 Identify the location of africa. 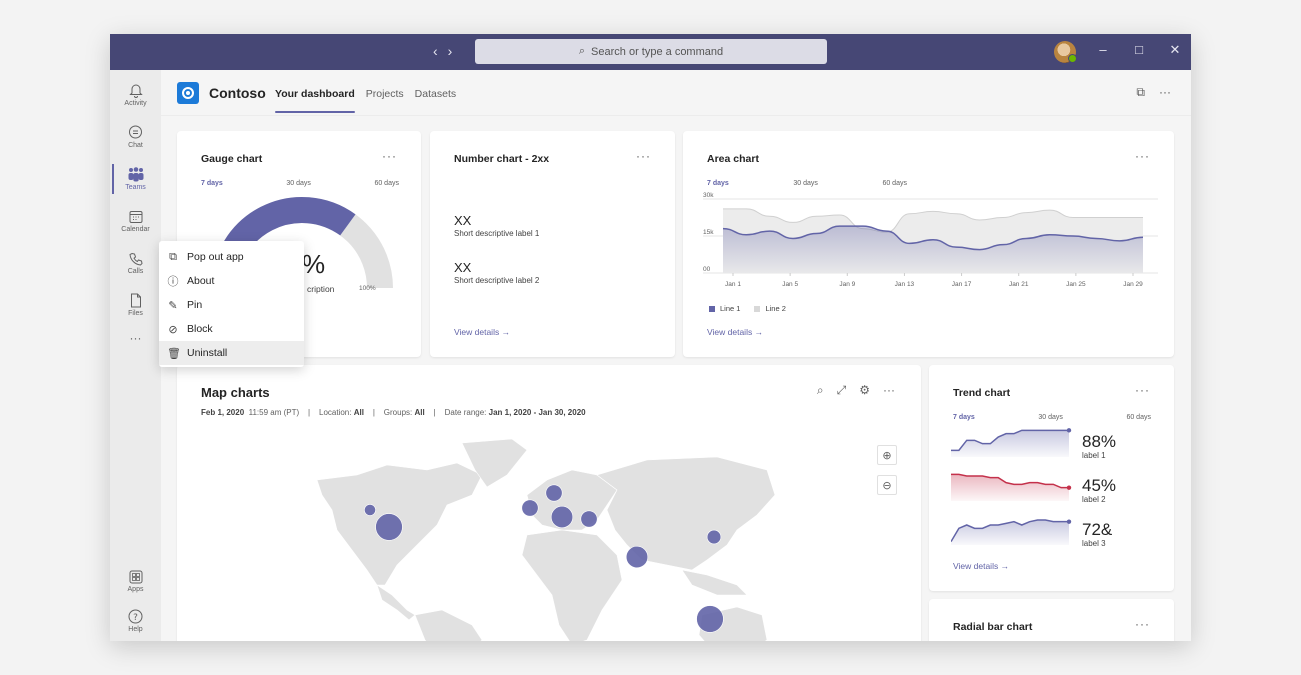
(572, 585).